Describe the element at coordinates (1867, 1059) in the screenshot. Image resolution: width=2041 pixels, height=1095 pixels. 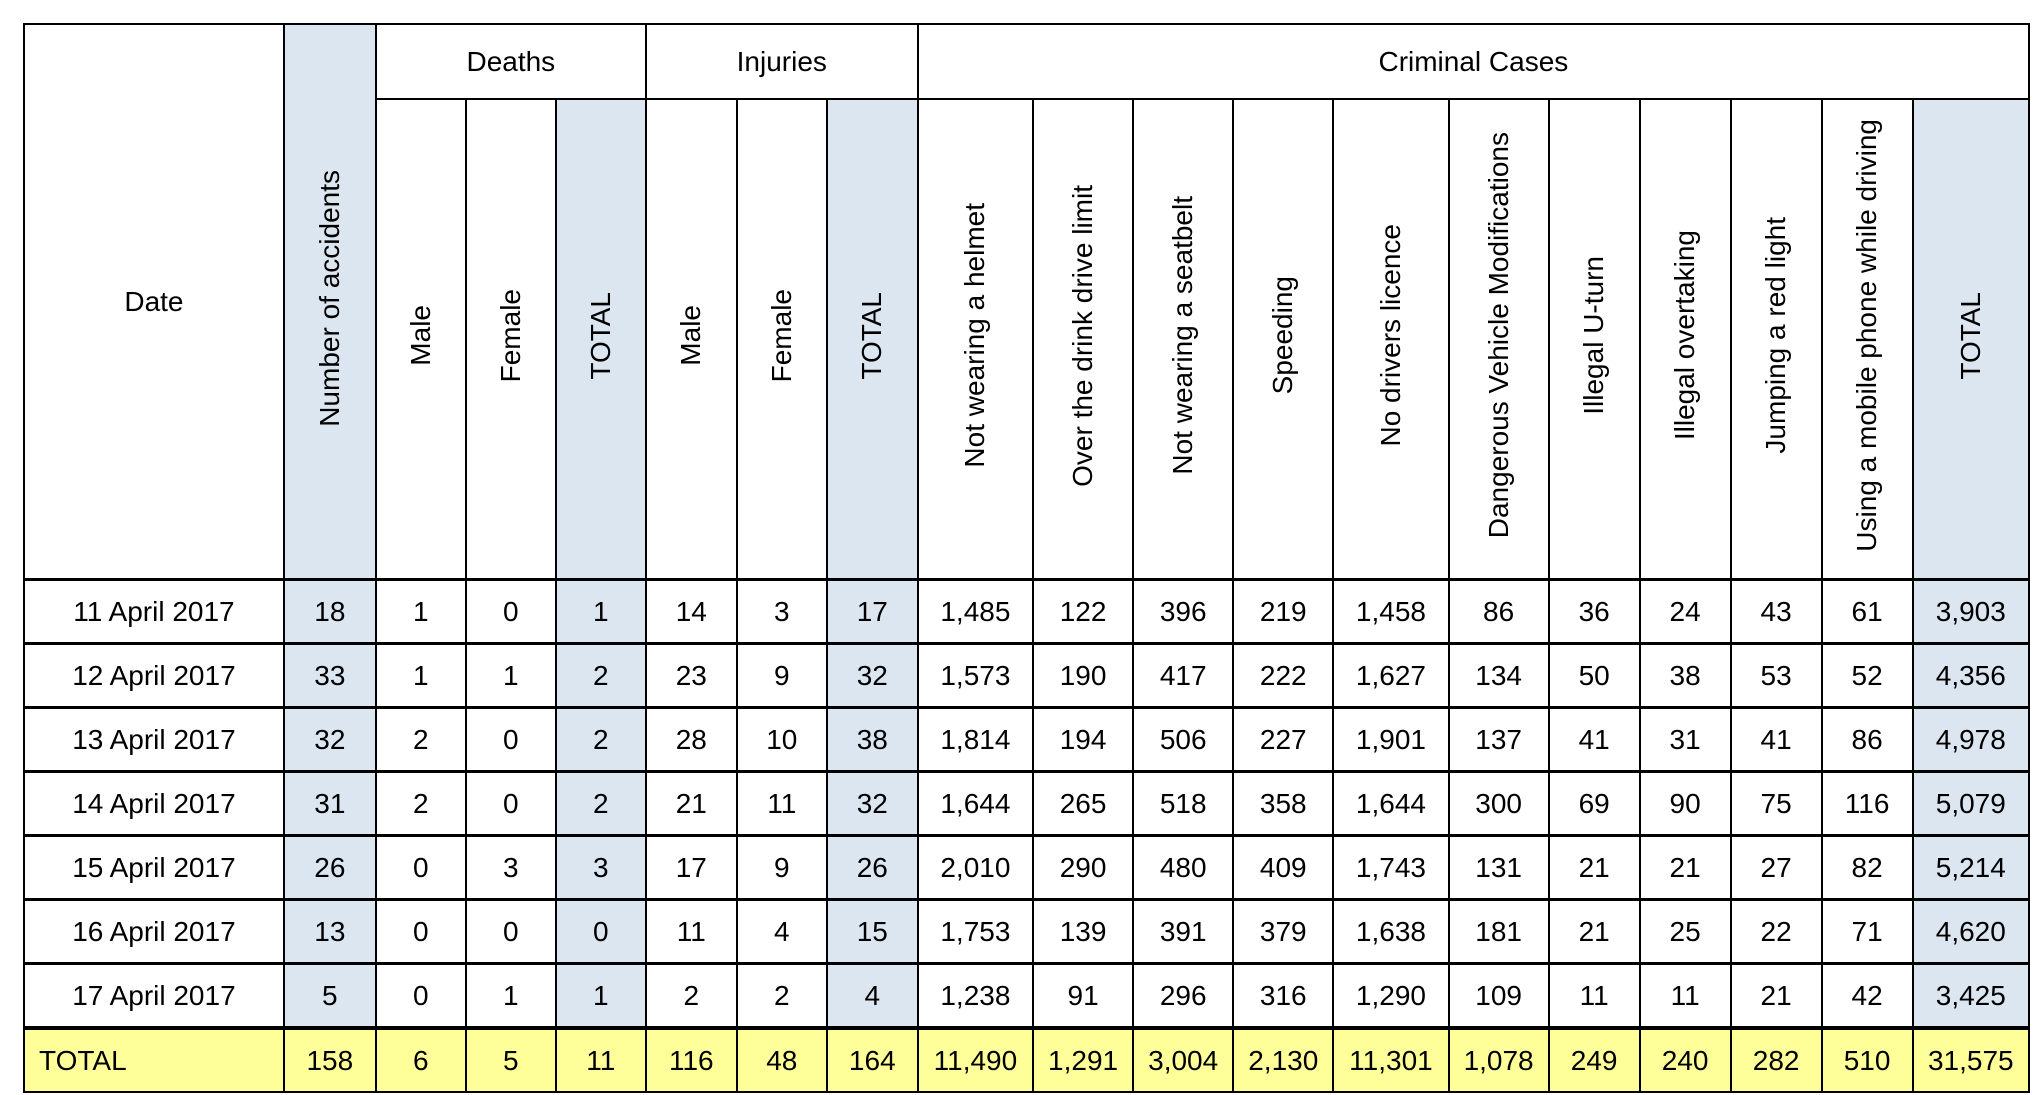
I see `total-value-cell: 510` at that location.